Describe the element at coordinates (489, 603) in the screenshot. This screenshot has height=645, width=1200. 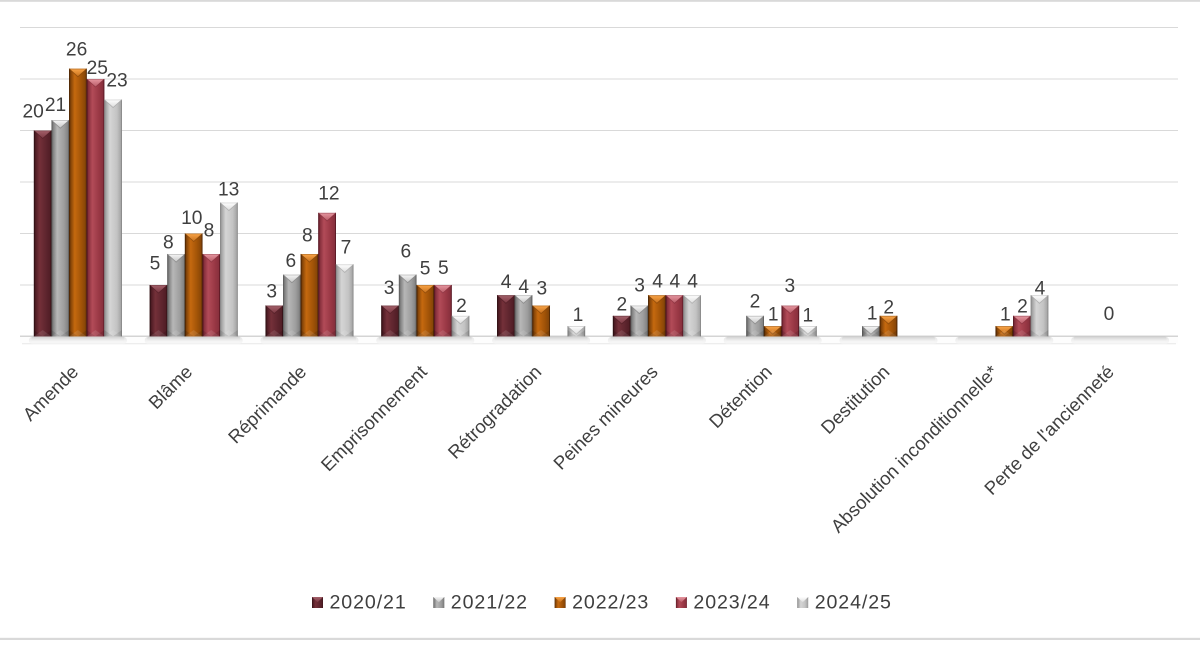
I see `svg-text: 2021/22` at that location.